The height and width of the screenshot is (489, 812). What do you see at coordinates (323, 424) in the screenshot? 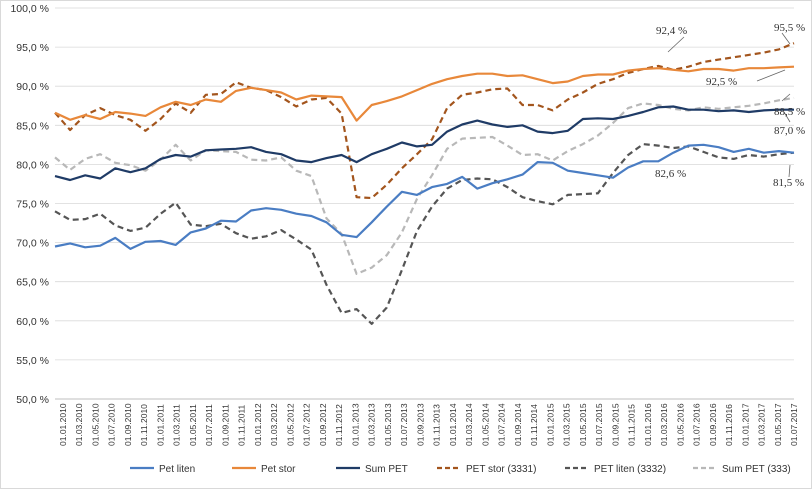
I see `x-tick-label: 01.09.2012` at bounding box center [323, 424].